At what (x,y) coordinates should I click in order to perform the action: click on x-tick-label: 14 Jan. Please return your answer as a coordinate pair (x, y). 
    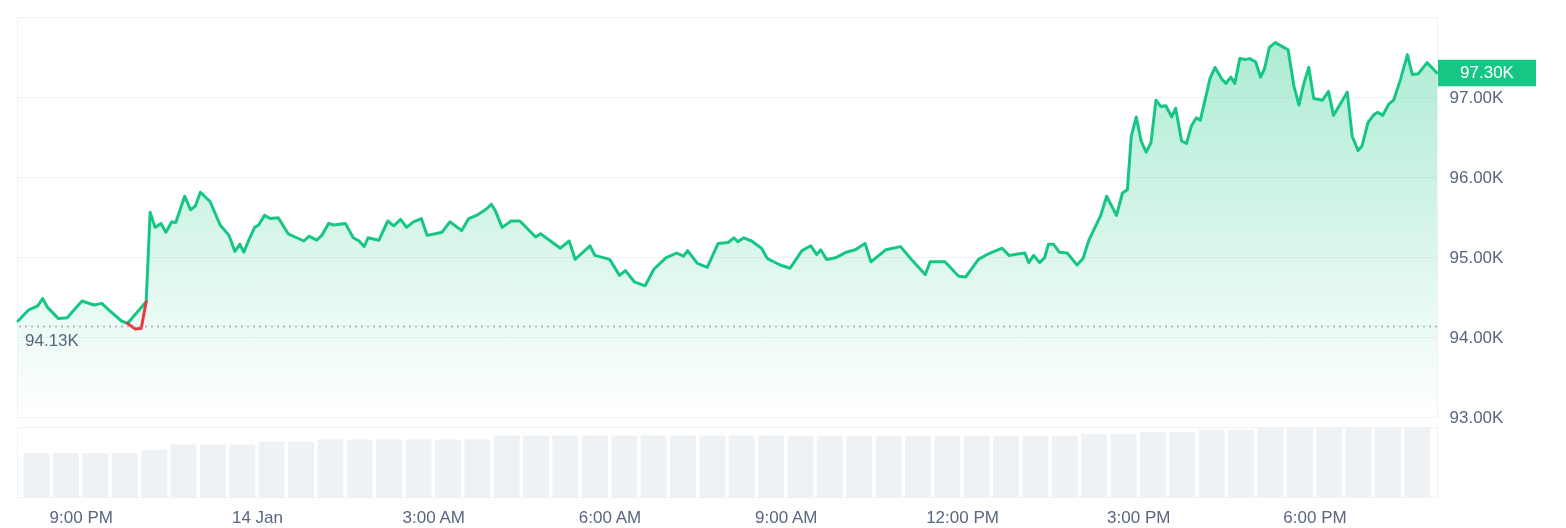
    Looking at the image, I should click on (257, 517).